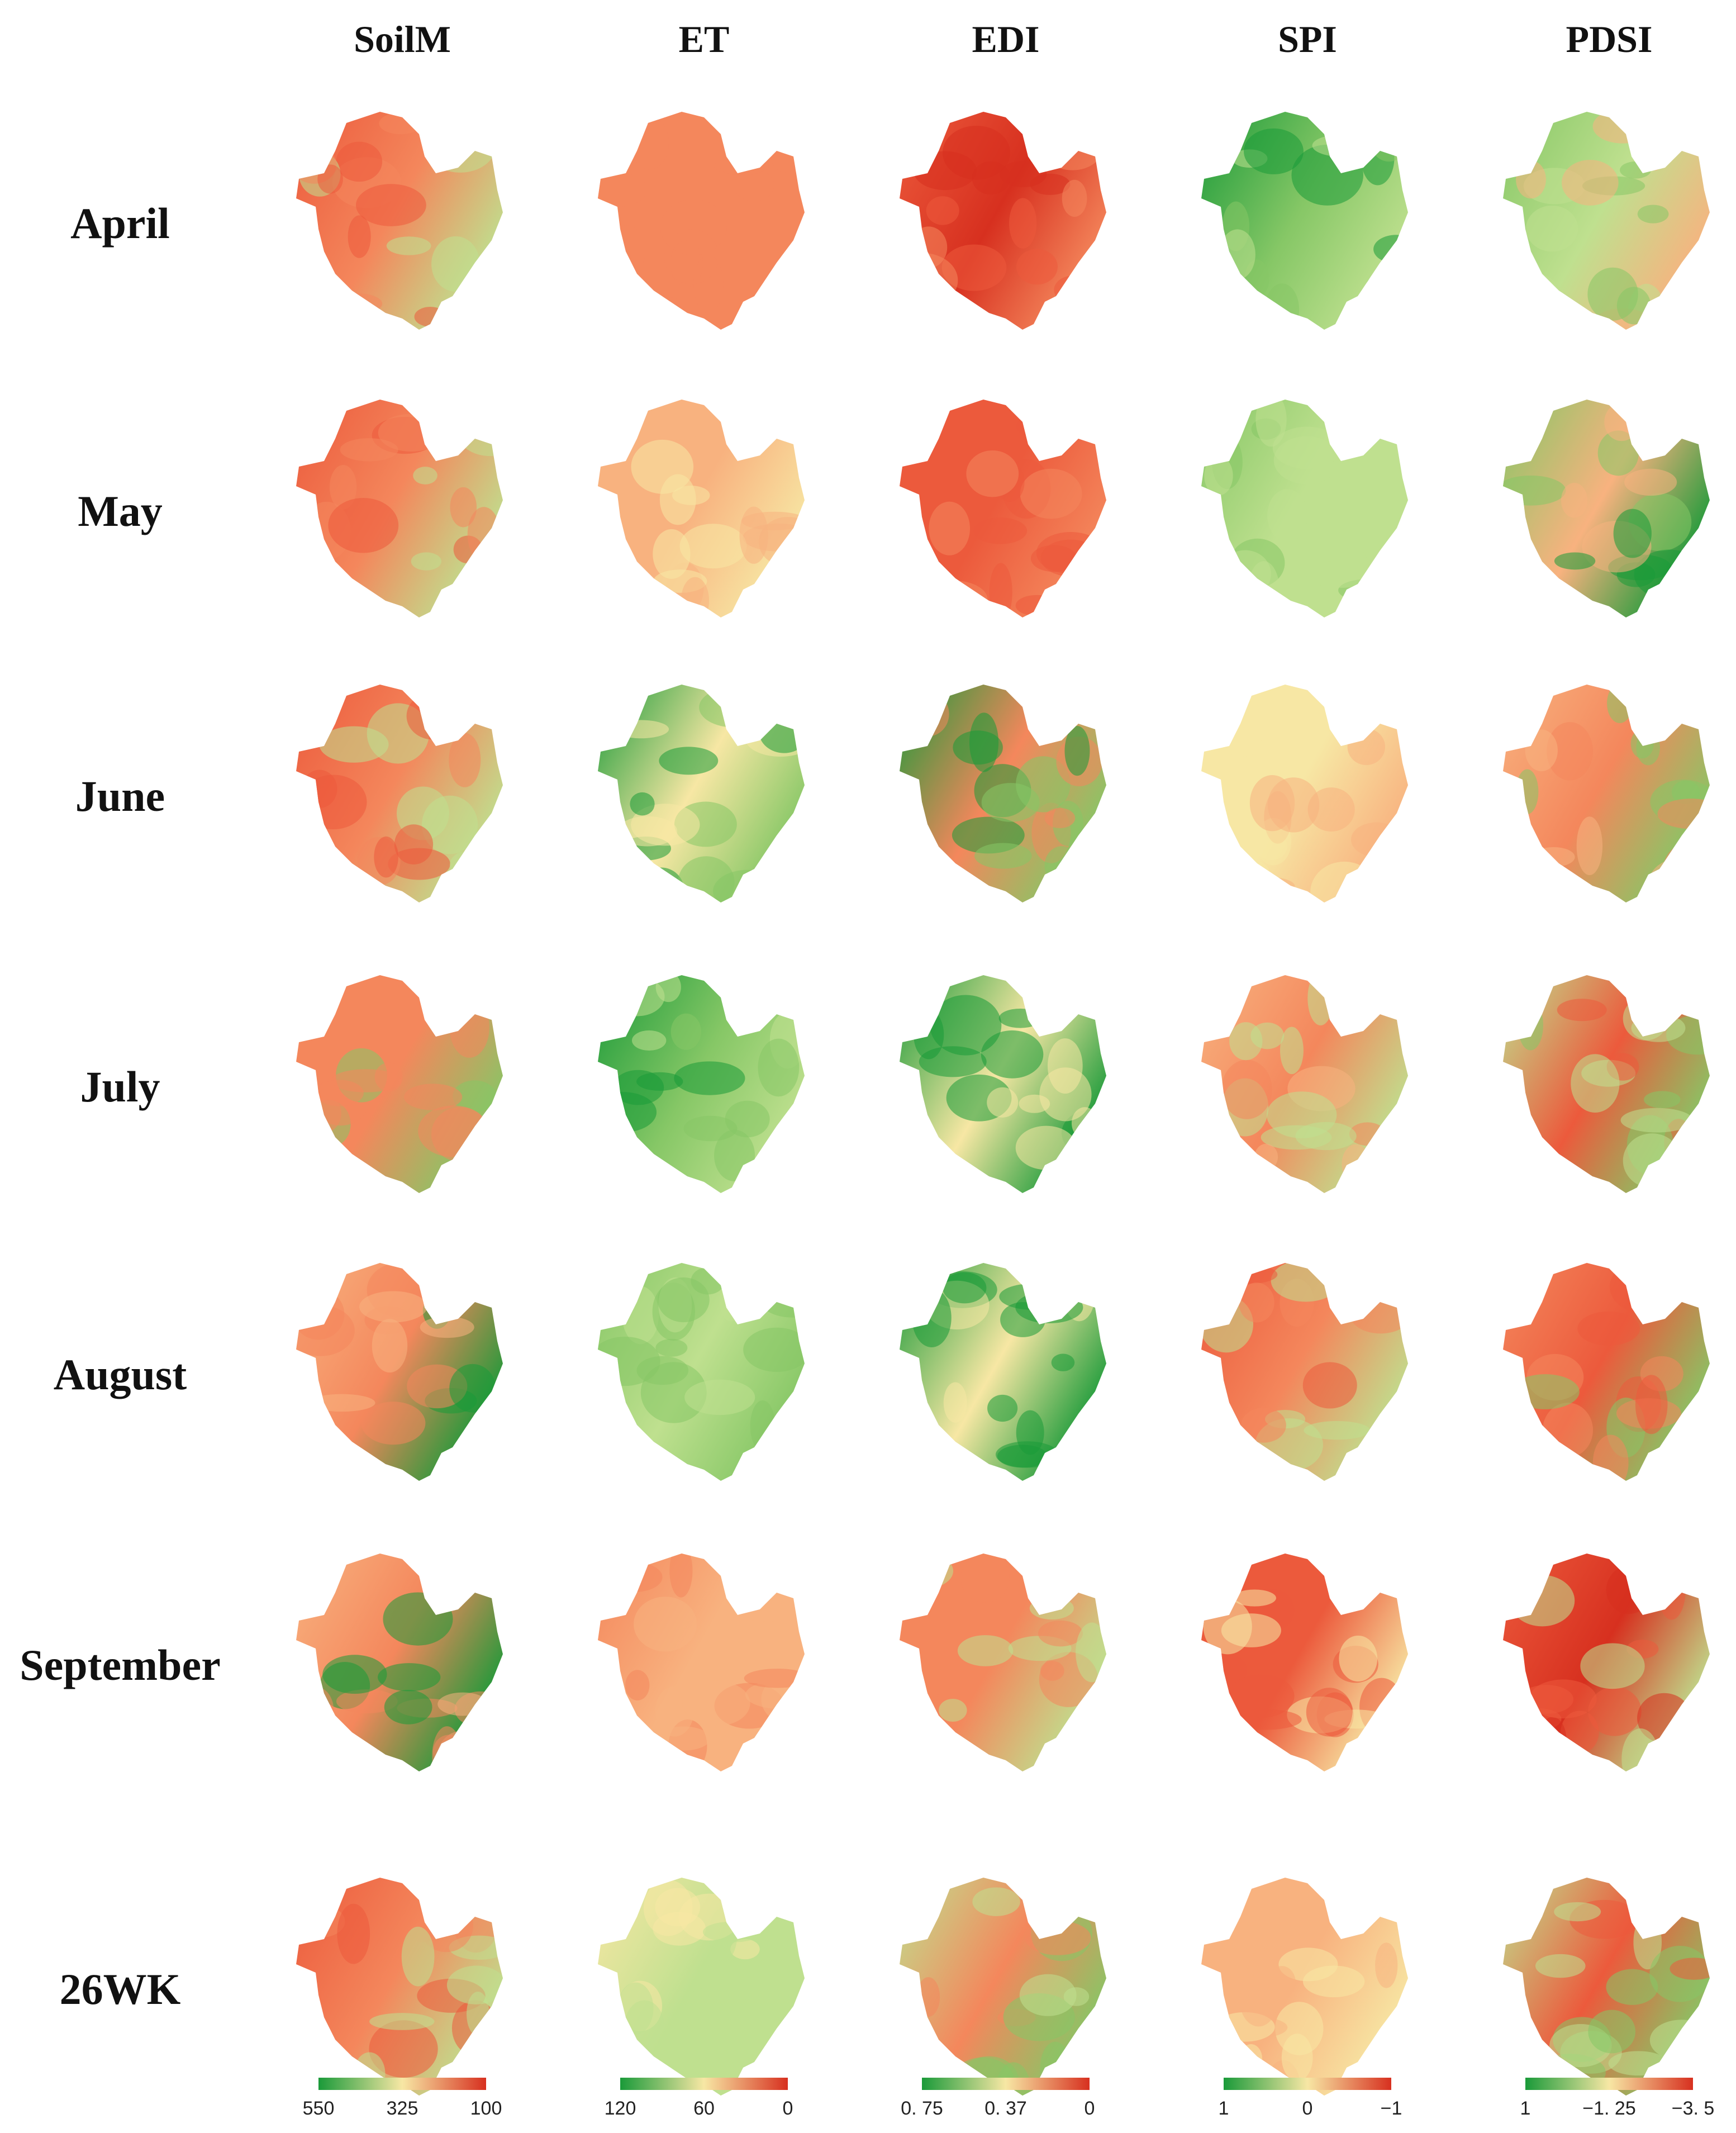  Describe the element at coordinates (120, 1374) in the screenshot. I see `row-label-august: August` at that location.